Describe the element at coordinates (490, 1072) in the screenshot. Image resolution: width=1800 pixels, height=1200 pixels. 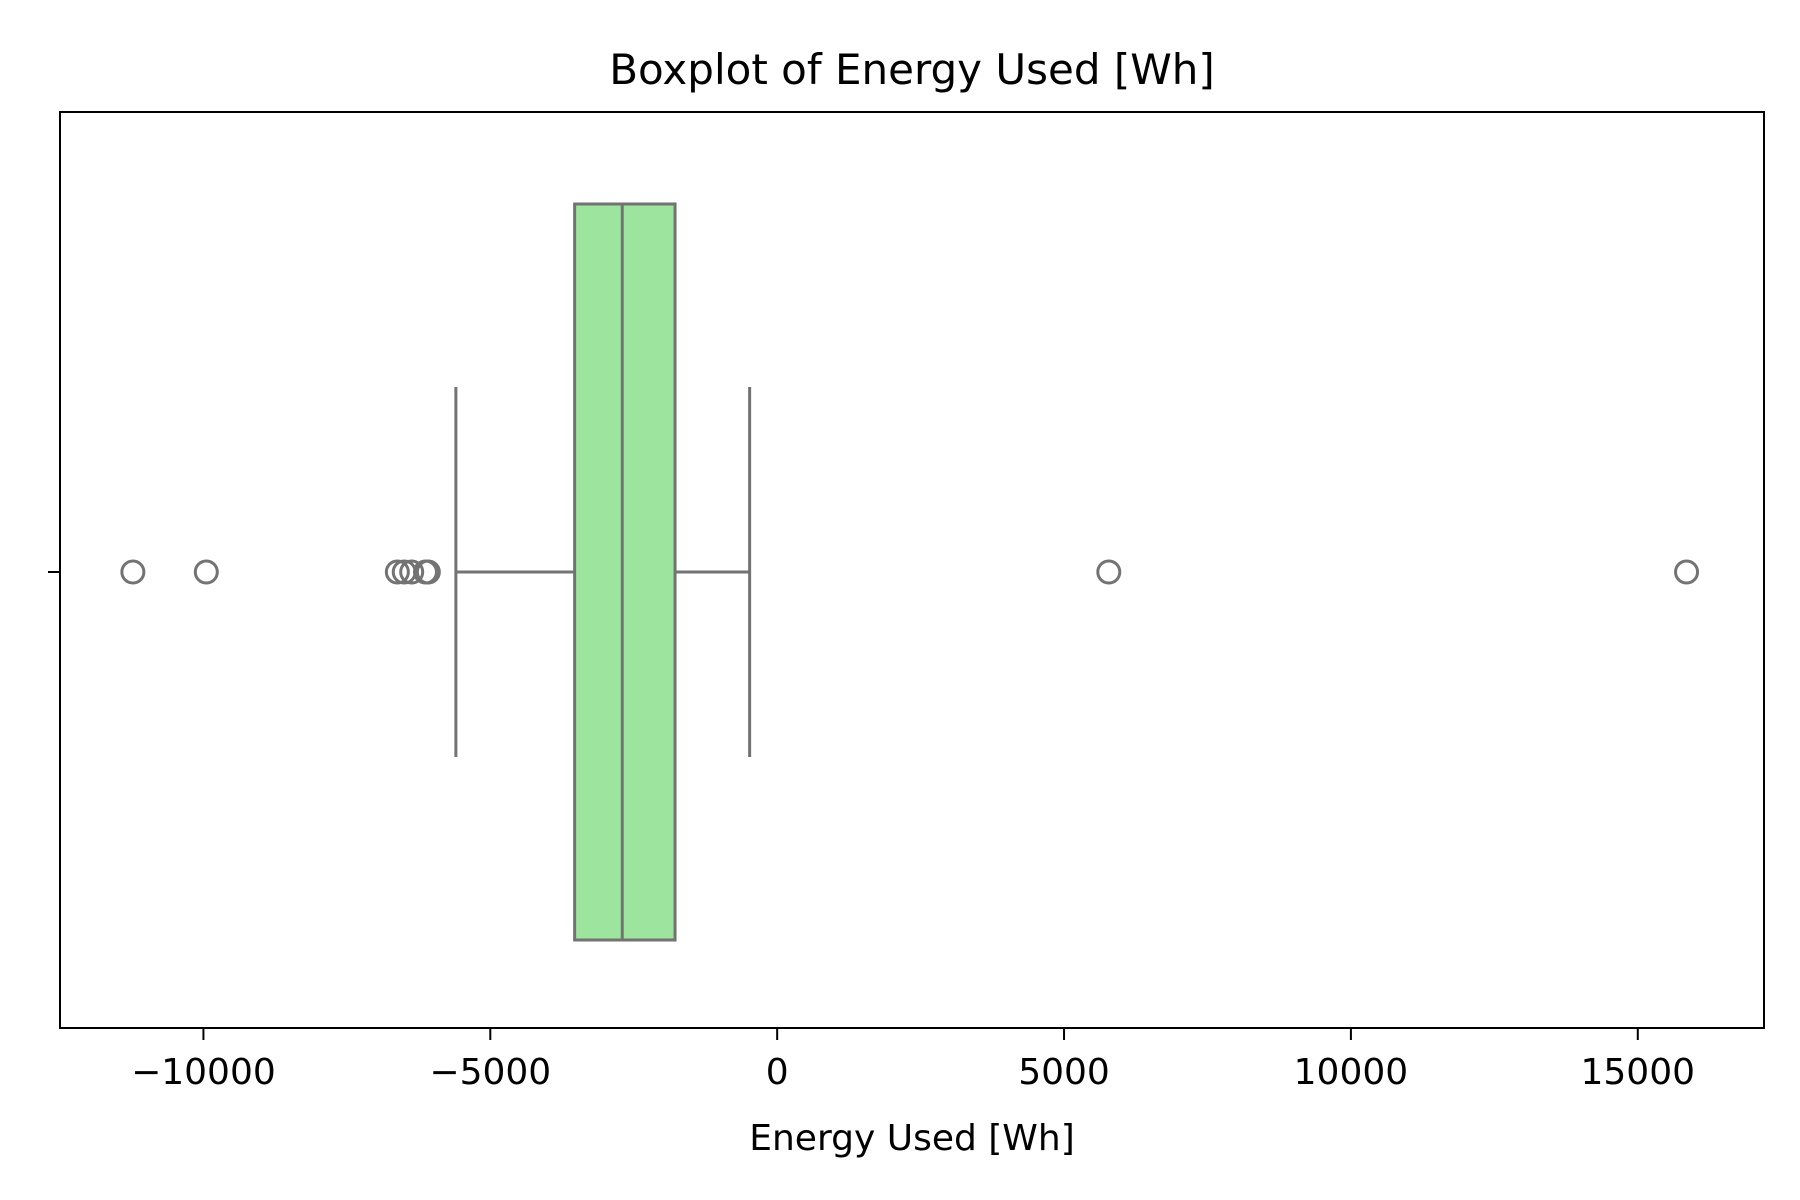
I see `x-tick-label: −5000` at that location.